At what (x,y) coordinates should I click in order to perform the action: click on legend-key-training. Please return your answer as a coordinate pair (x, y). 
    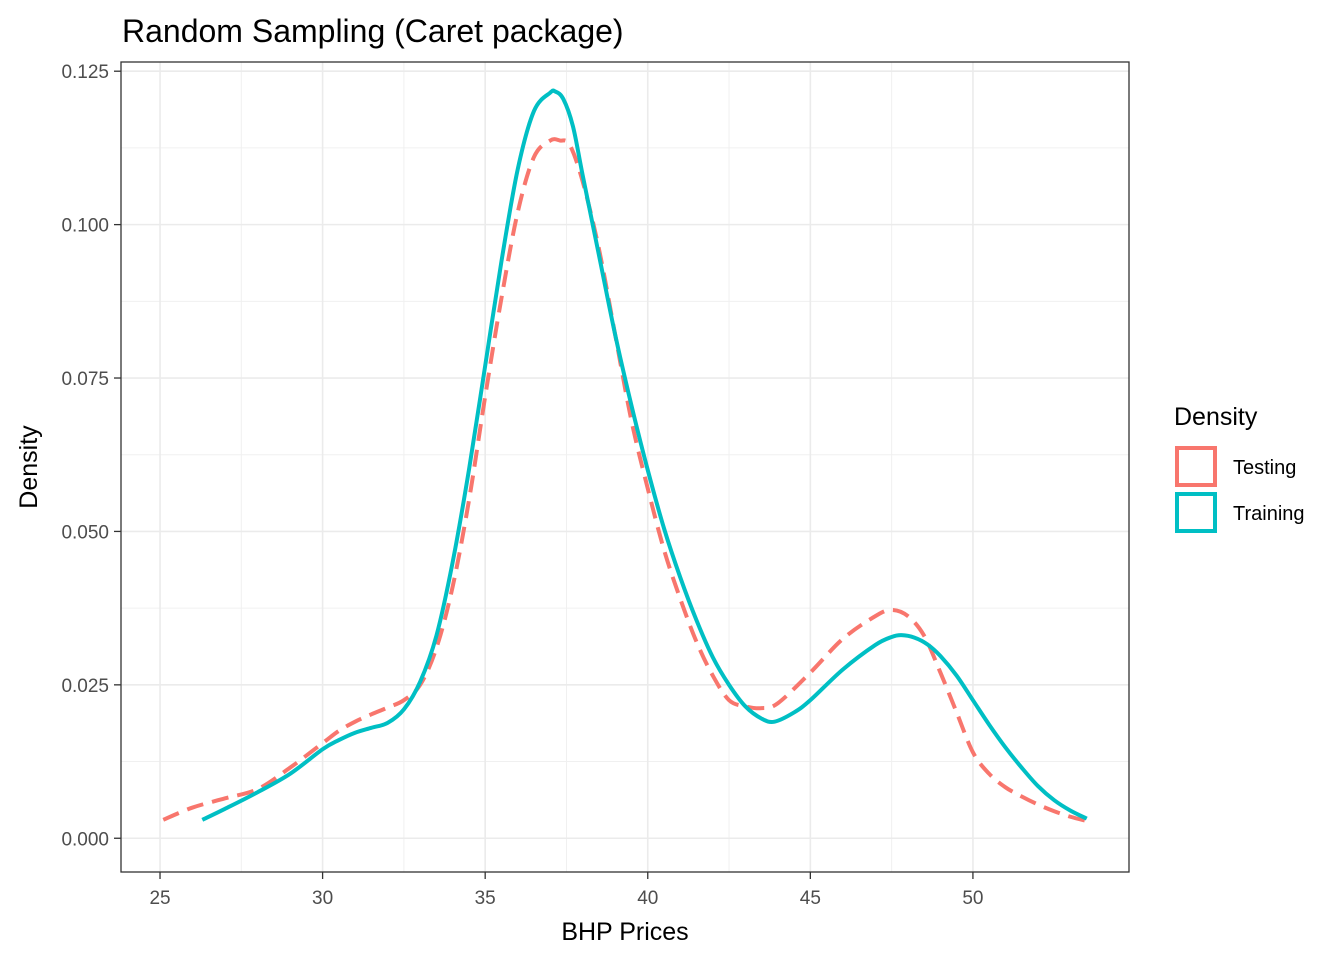
    Looking at the image, I should click on (1196, 512).